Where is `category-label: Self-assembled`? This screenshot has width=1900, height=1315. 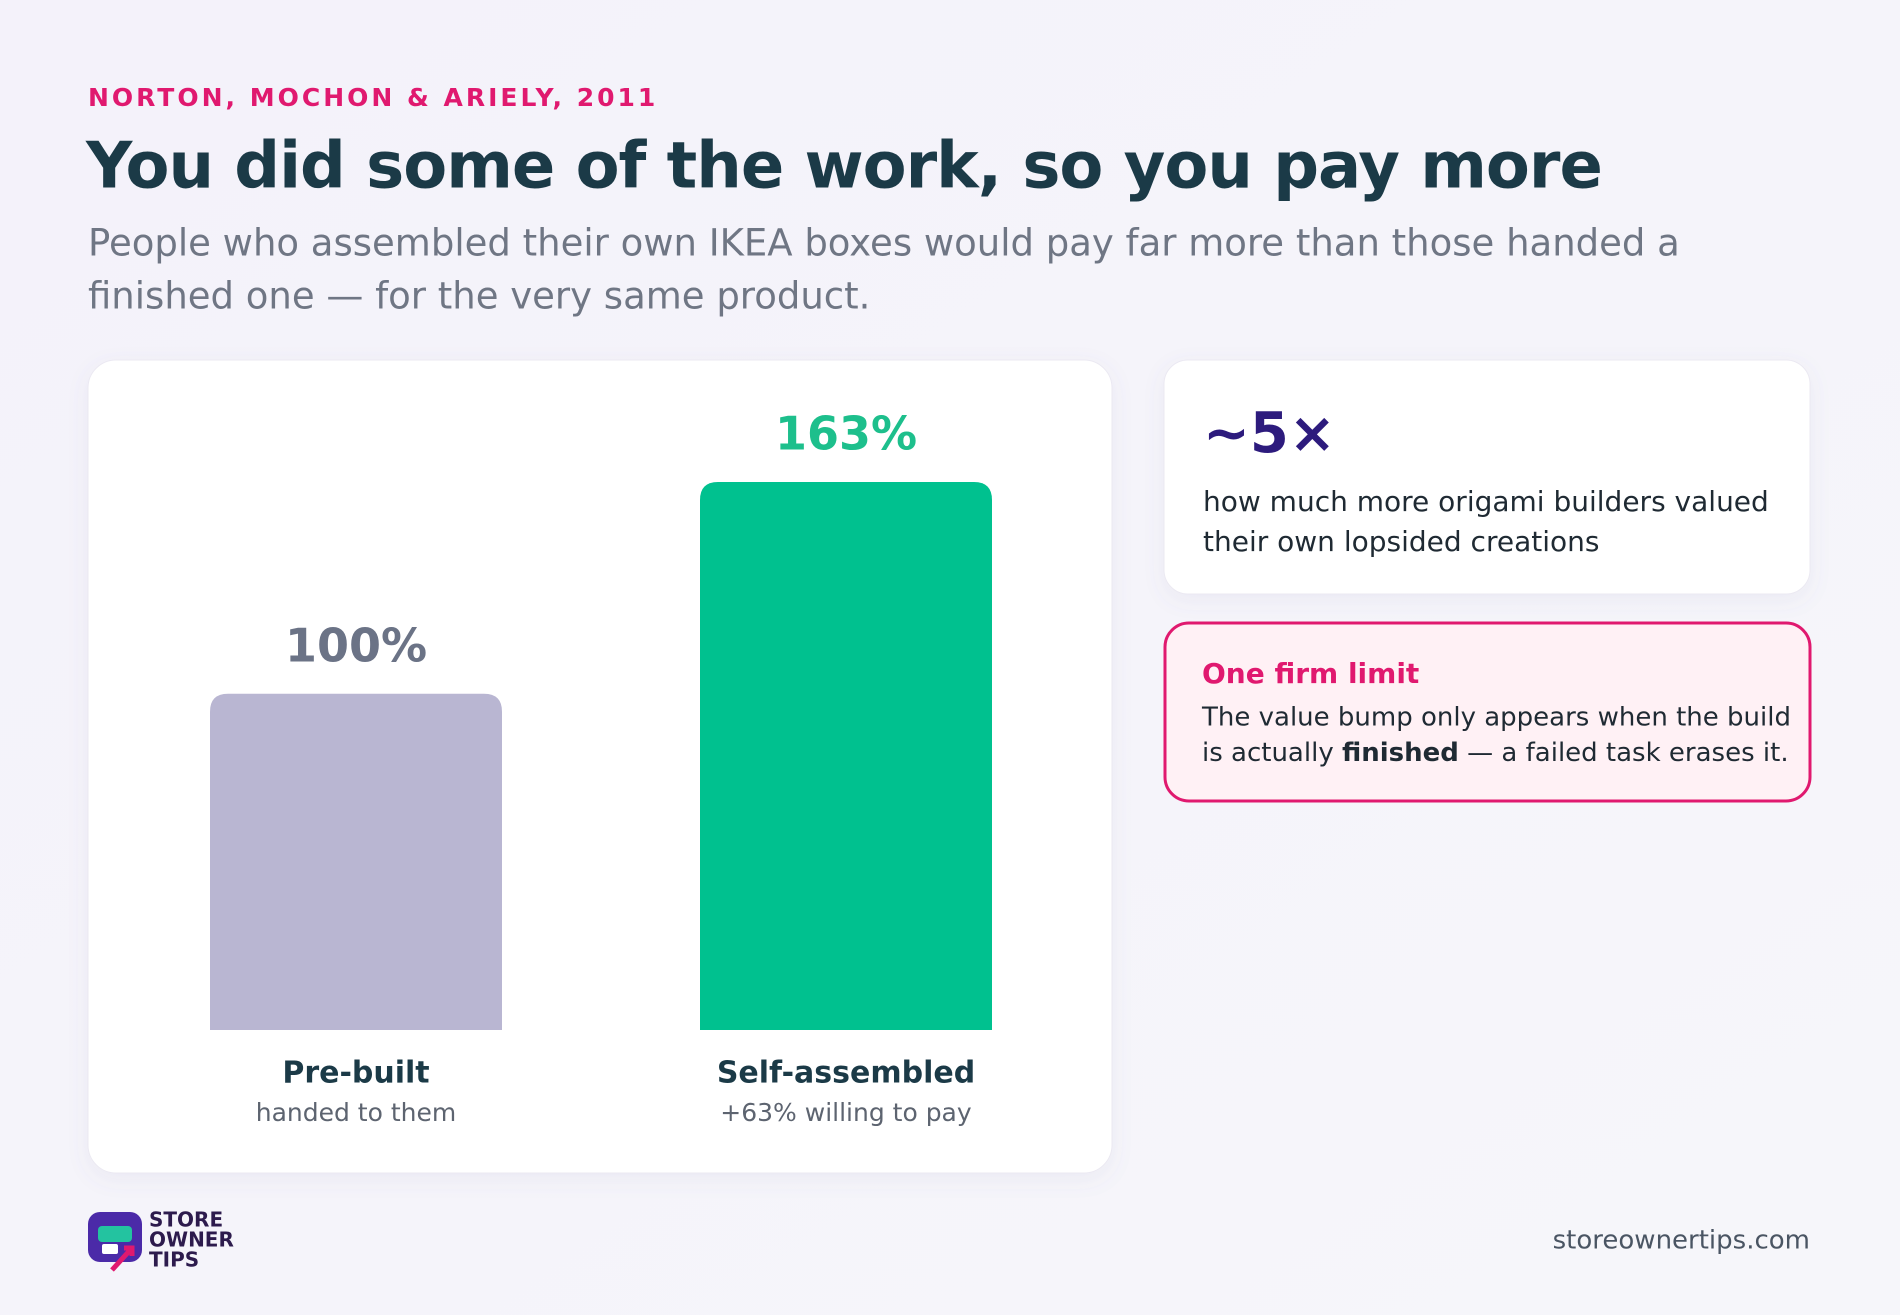 category-label: Self-assembled is located at coordinates (846, 1073).